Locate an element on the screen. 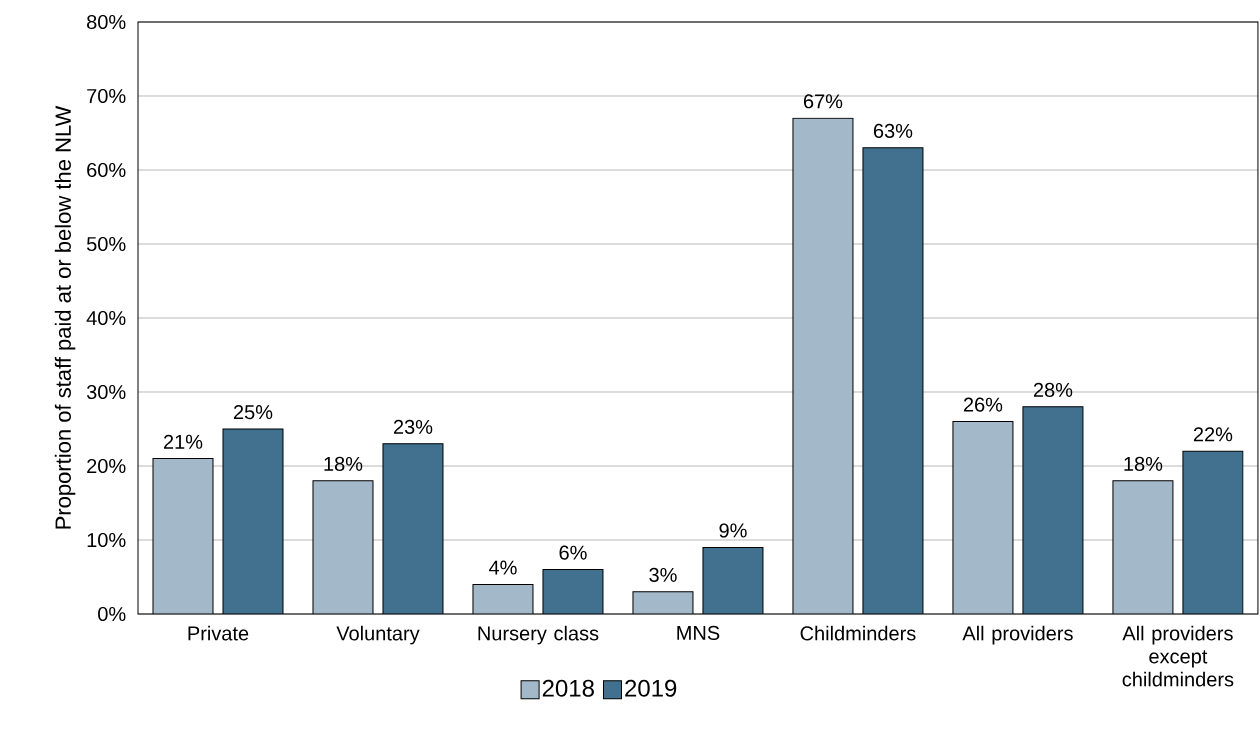 The image size is (1260, 731). data-label: 22% is located at coordinates (1213, 434).